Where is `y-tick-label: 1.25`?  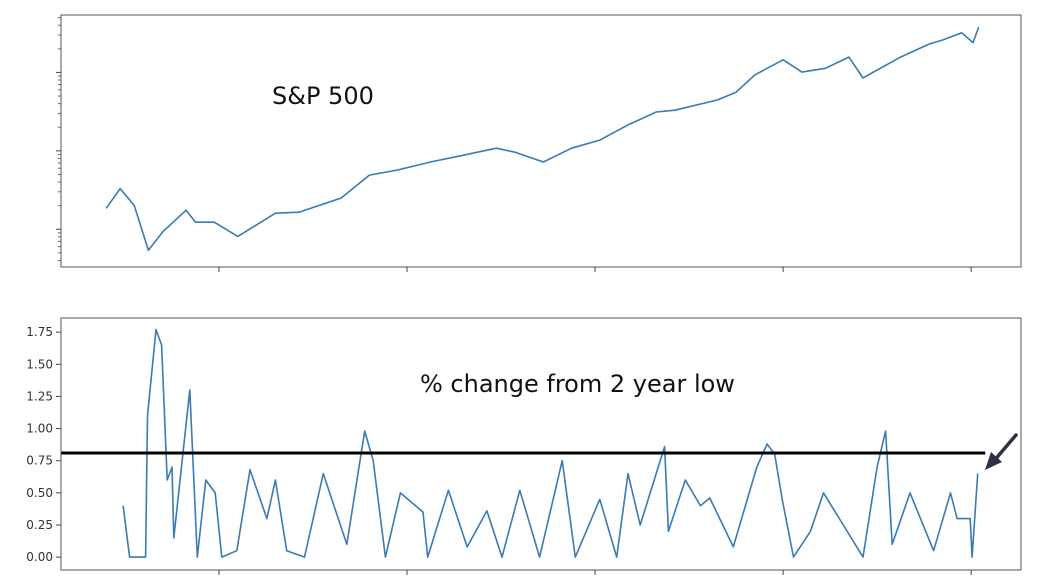
y-tick-label: 1.25 is located at coordinates (39, 396).